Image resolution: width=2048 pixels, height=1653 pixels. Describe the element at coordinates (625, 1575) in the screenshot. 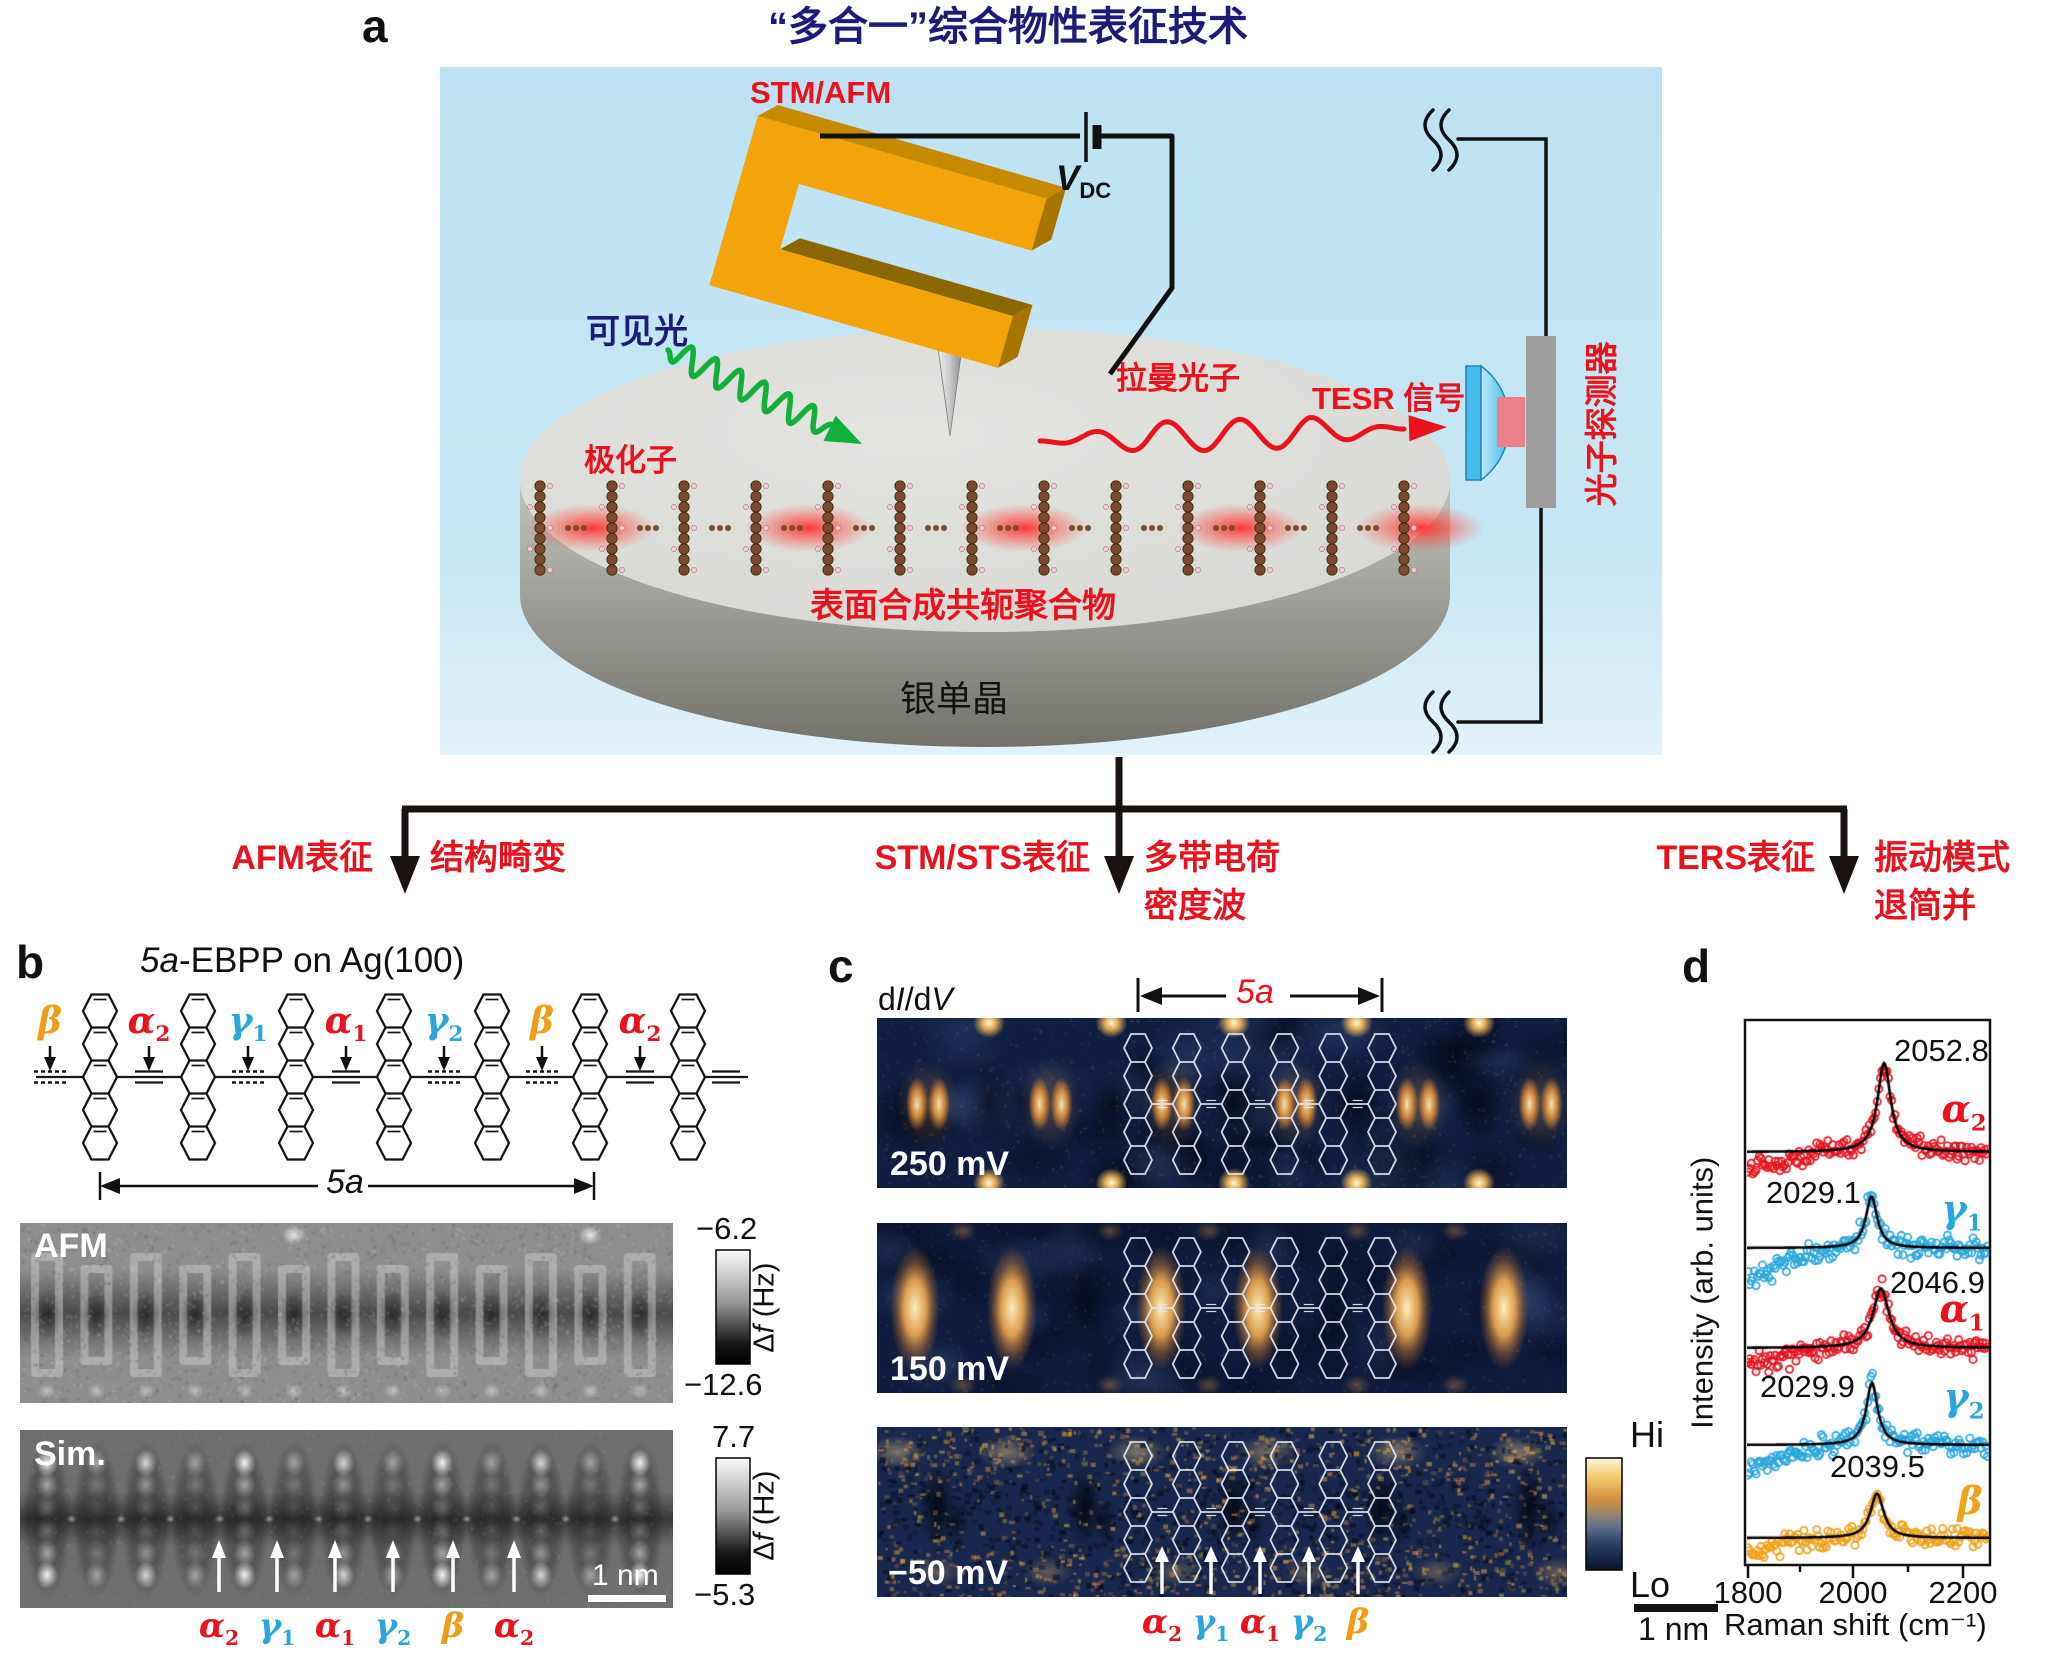

I see `sim-scalebar-text: 1 nm` at that location.